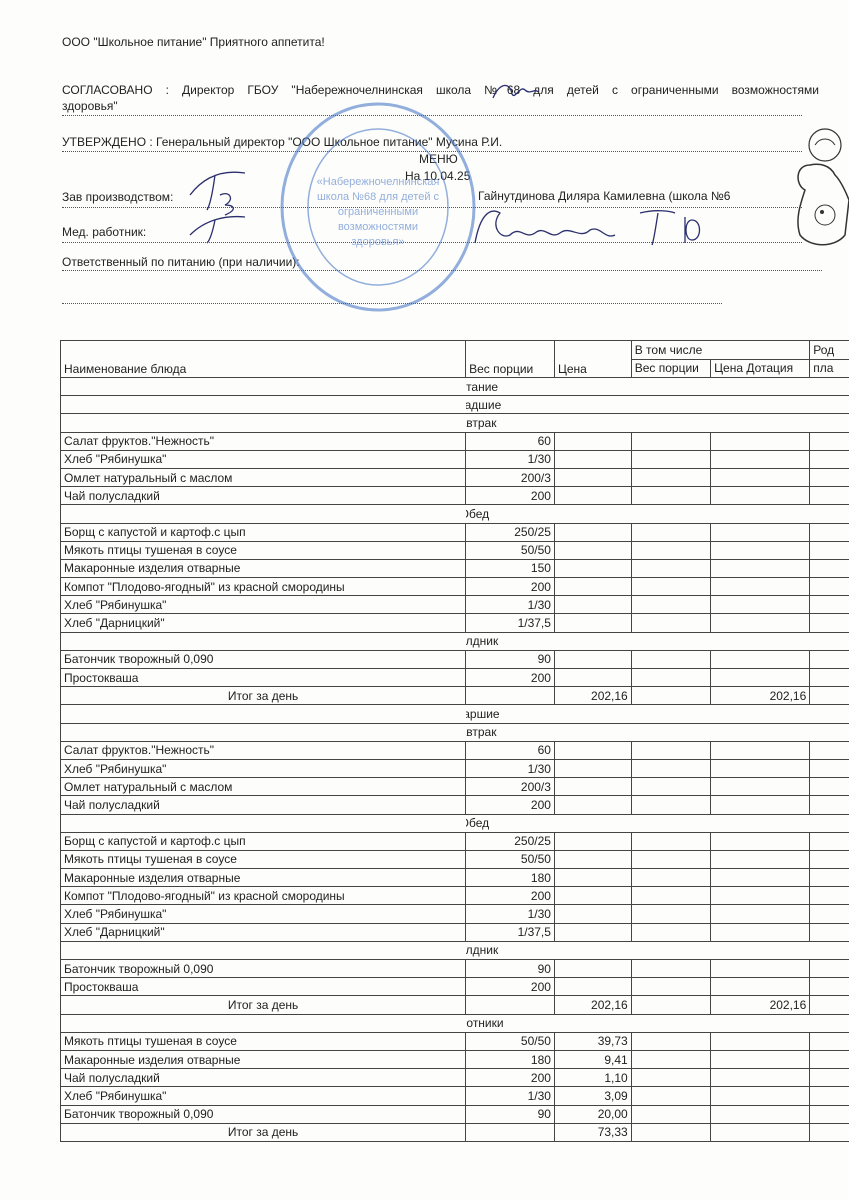  Describe the element at coordinates (510, 587) in the screenshot. I see `dish-weight: 200` at that location.